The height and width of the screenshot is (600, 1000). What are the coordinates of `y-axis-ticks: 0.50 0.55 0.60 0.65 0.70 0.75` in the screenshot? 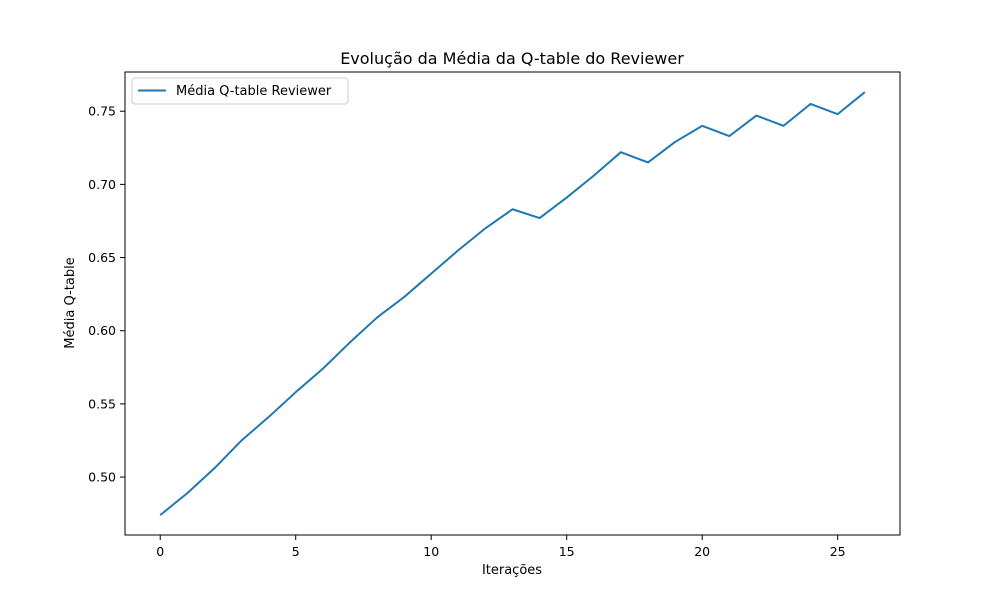 It's located at (106, 294).